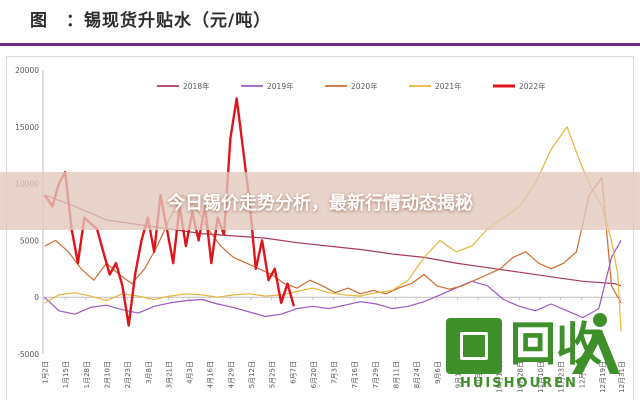 Image resolution: width=640 pixels, height=401 pixels. Describe the element at coordinates (397, 374) in the screenshot. I see `x-tick-label: 8月11日` at that location.